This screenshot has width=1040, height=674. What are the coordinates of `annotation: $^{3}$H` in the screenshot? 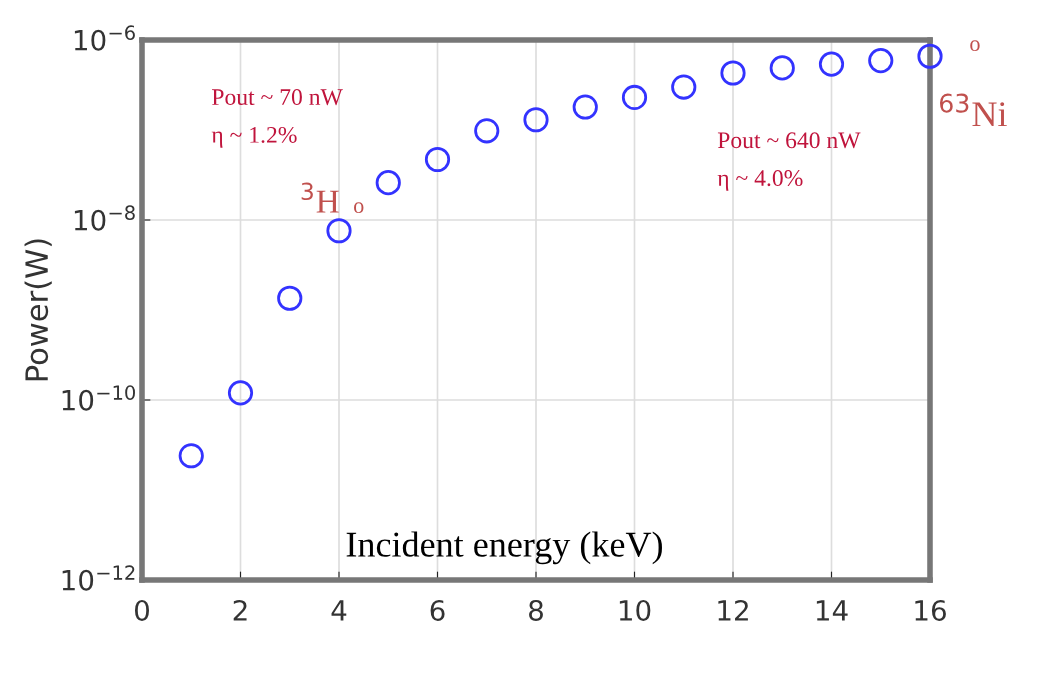 It's located at (320, 197).